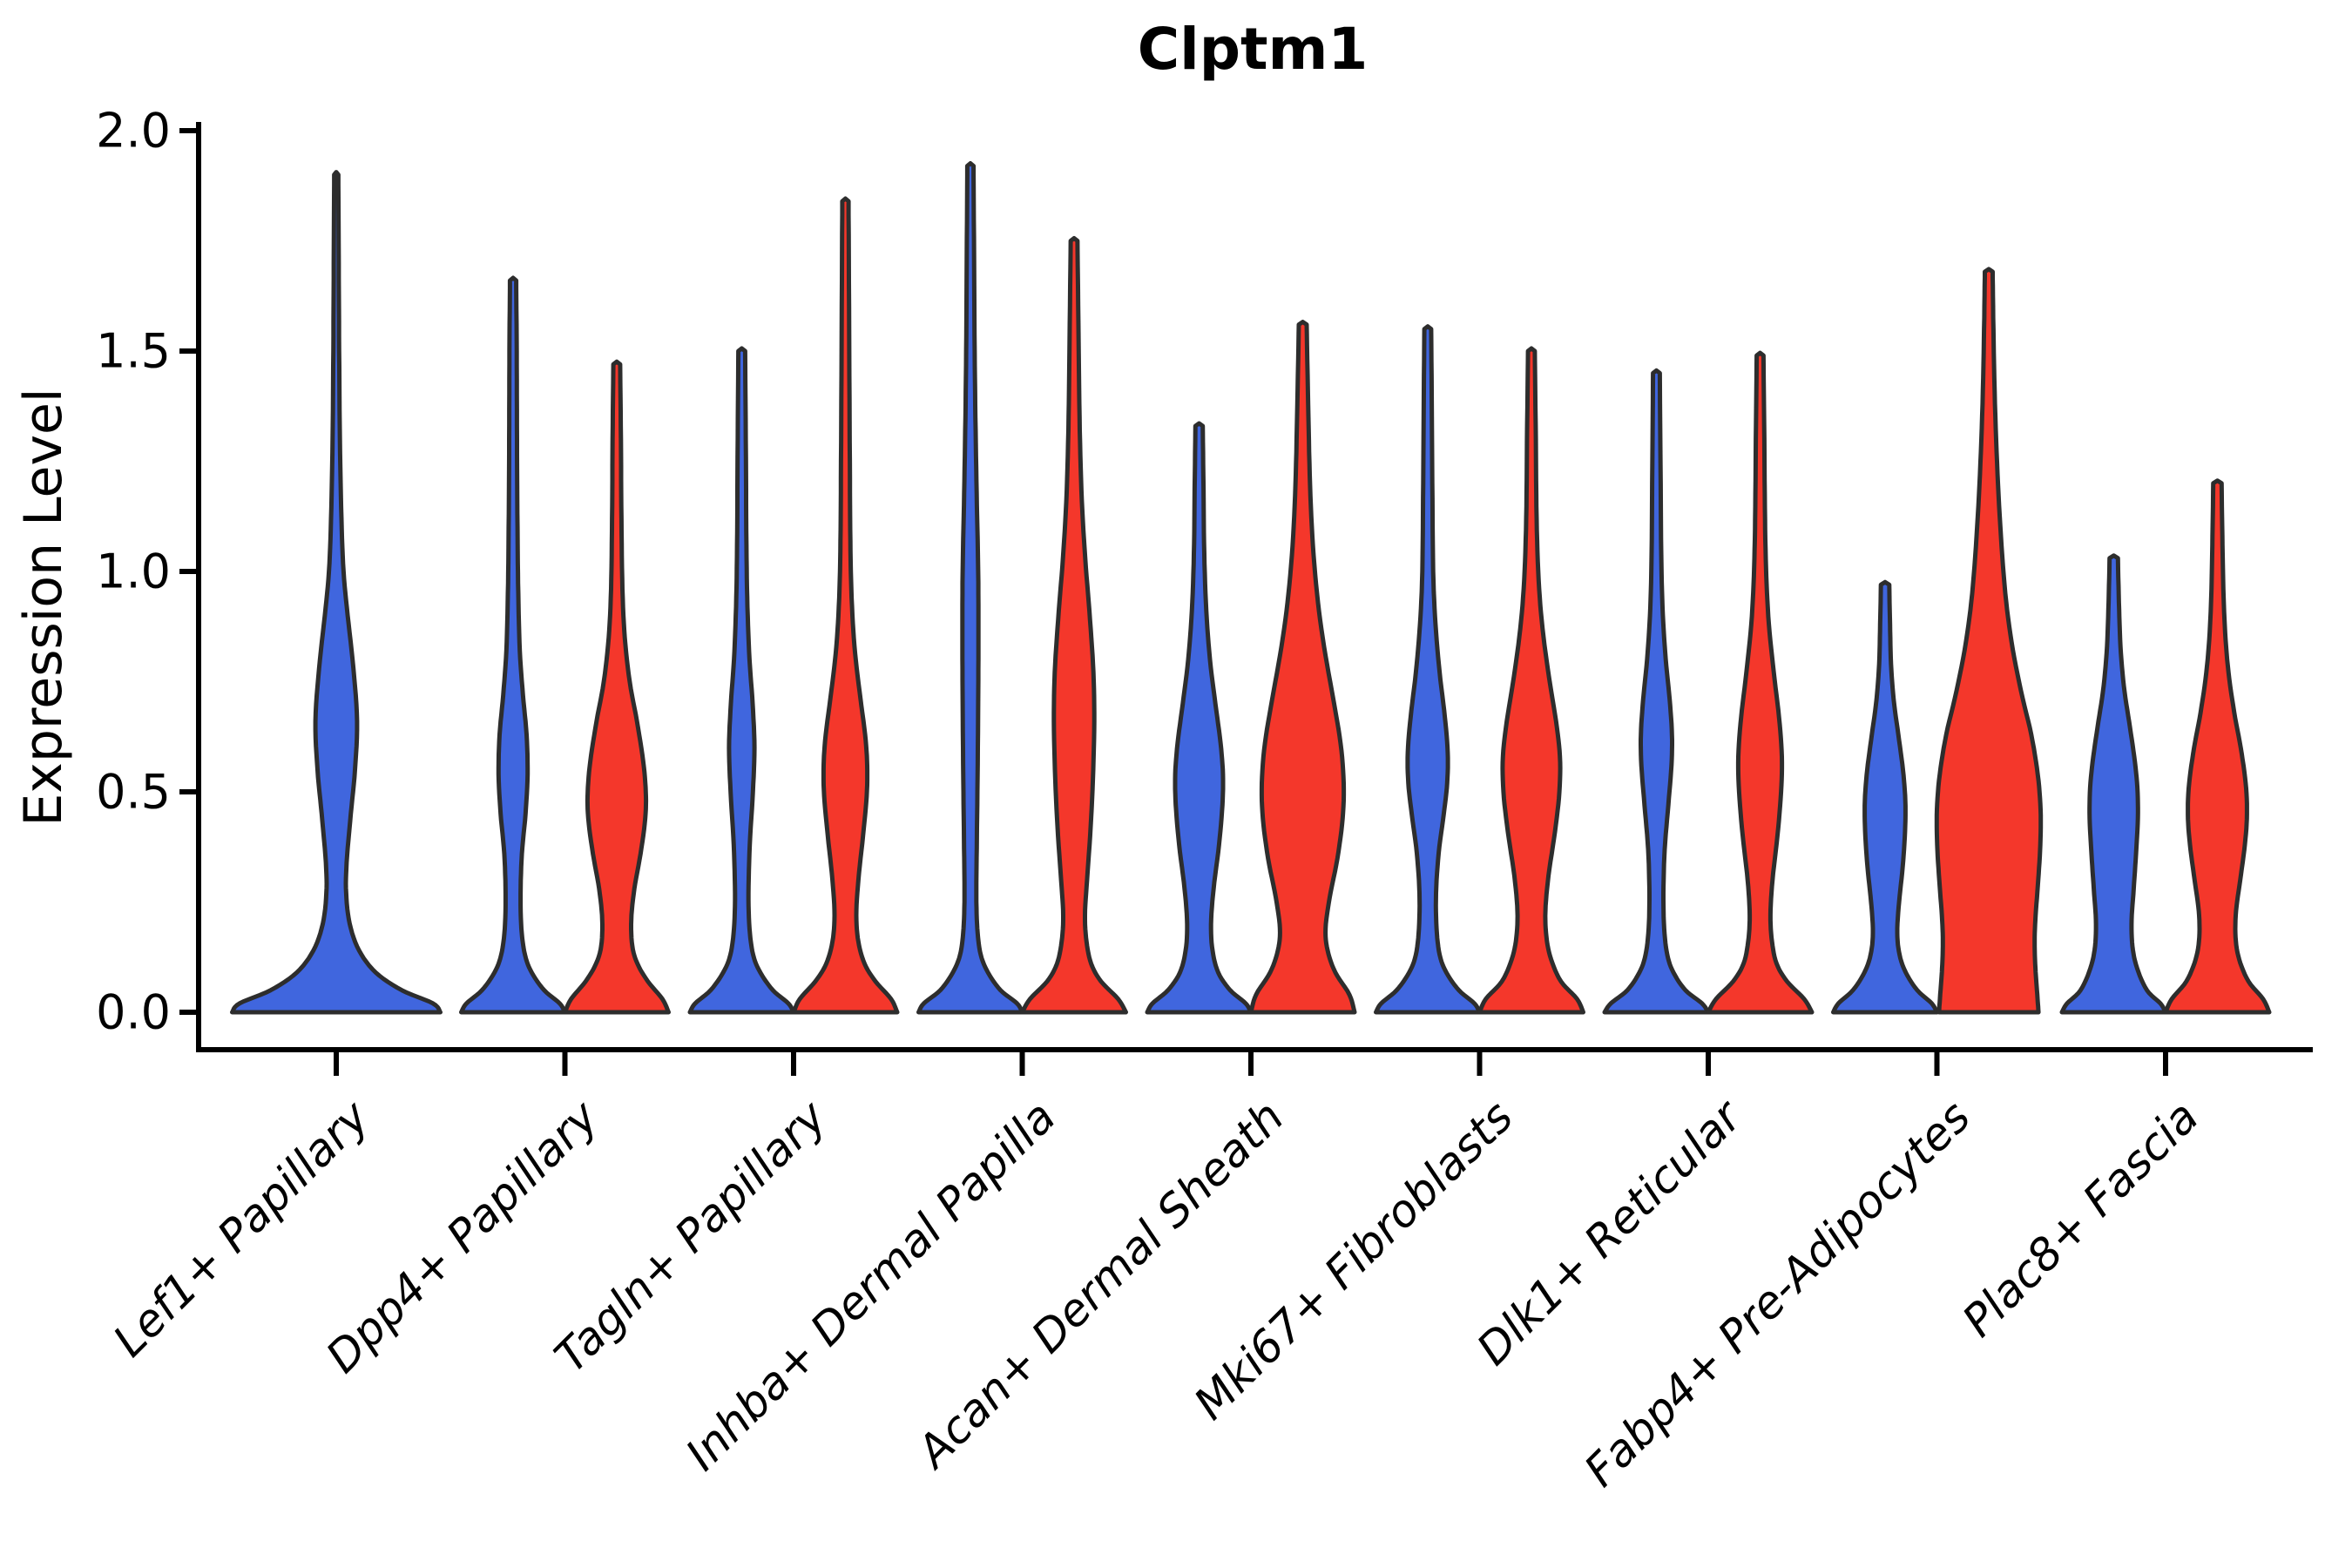  Describe the element at coordinates (134, 792) in the screenshot. I see `y-tick-label: 0.5` at that location.